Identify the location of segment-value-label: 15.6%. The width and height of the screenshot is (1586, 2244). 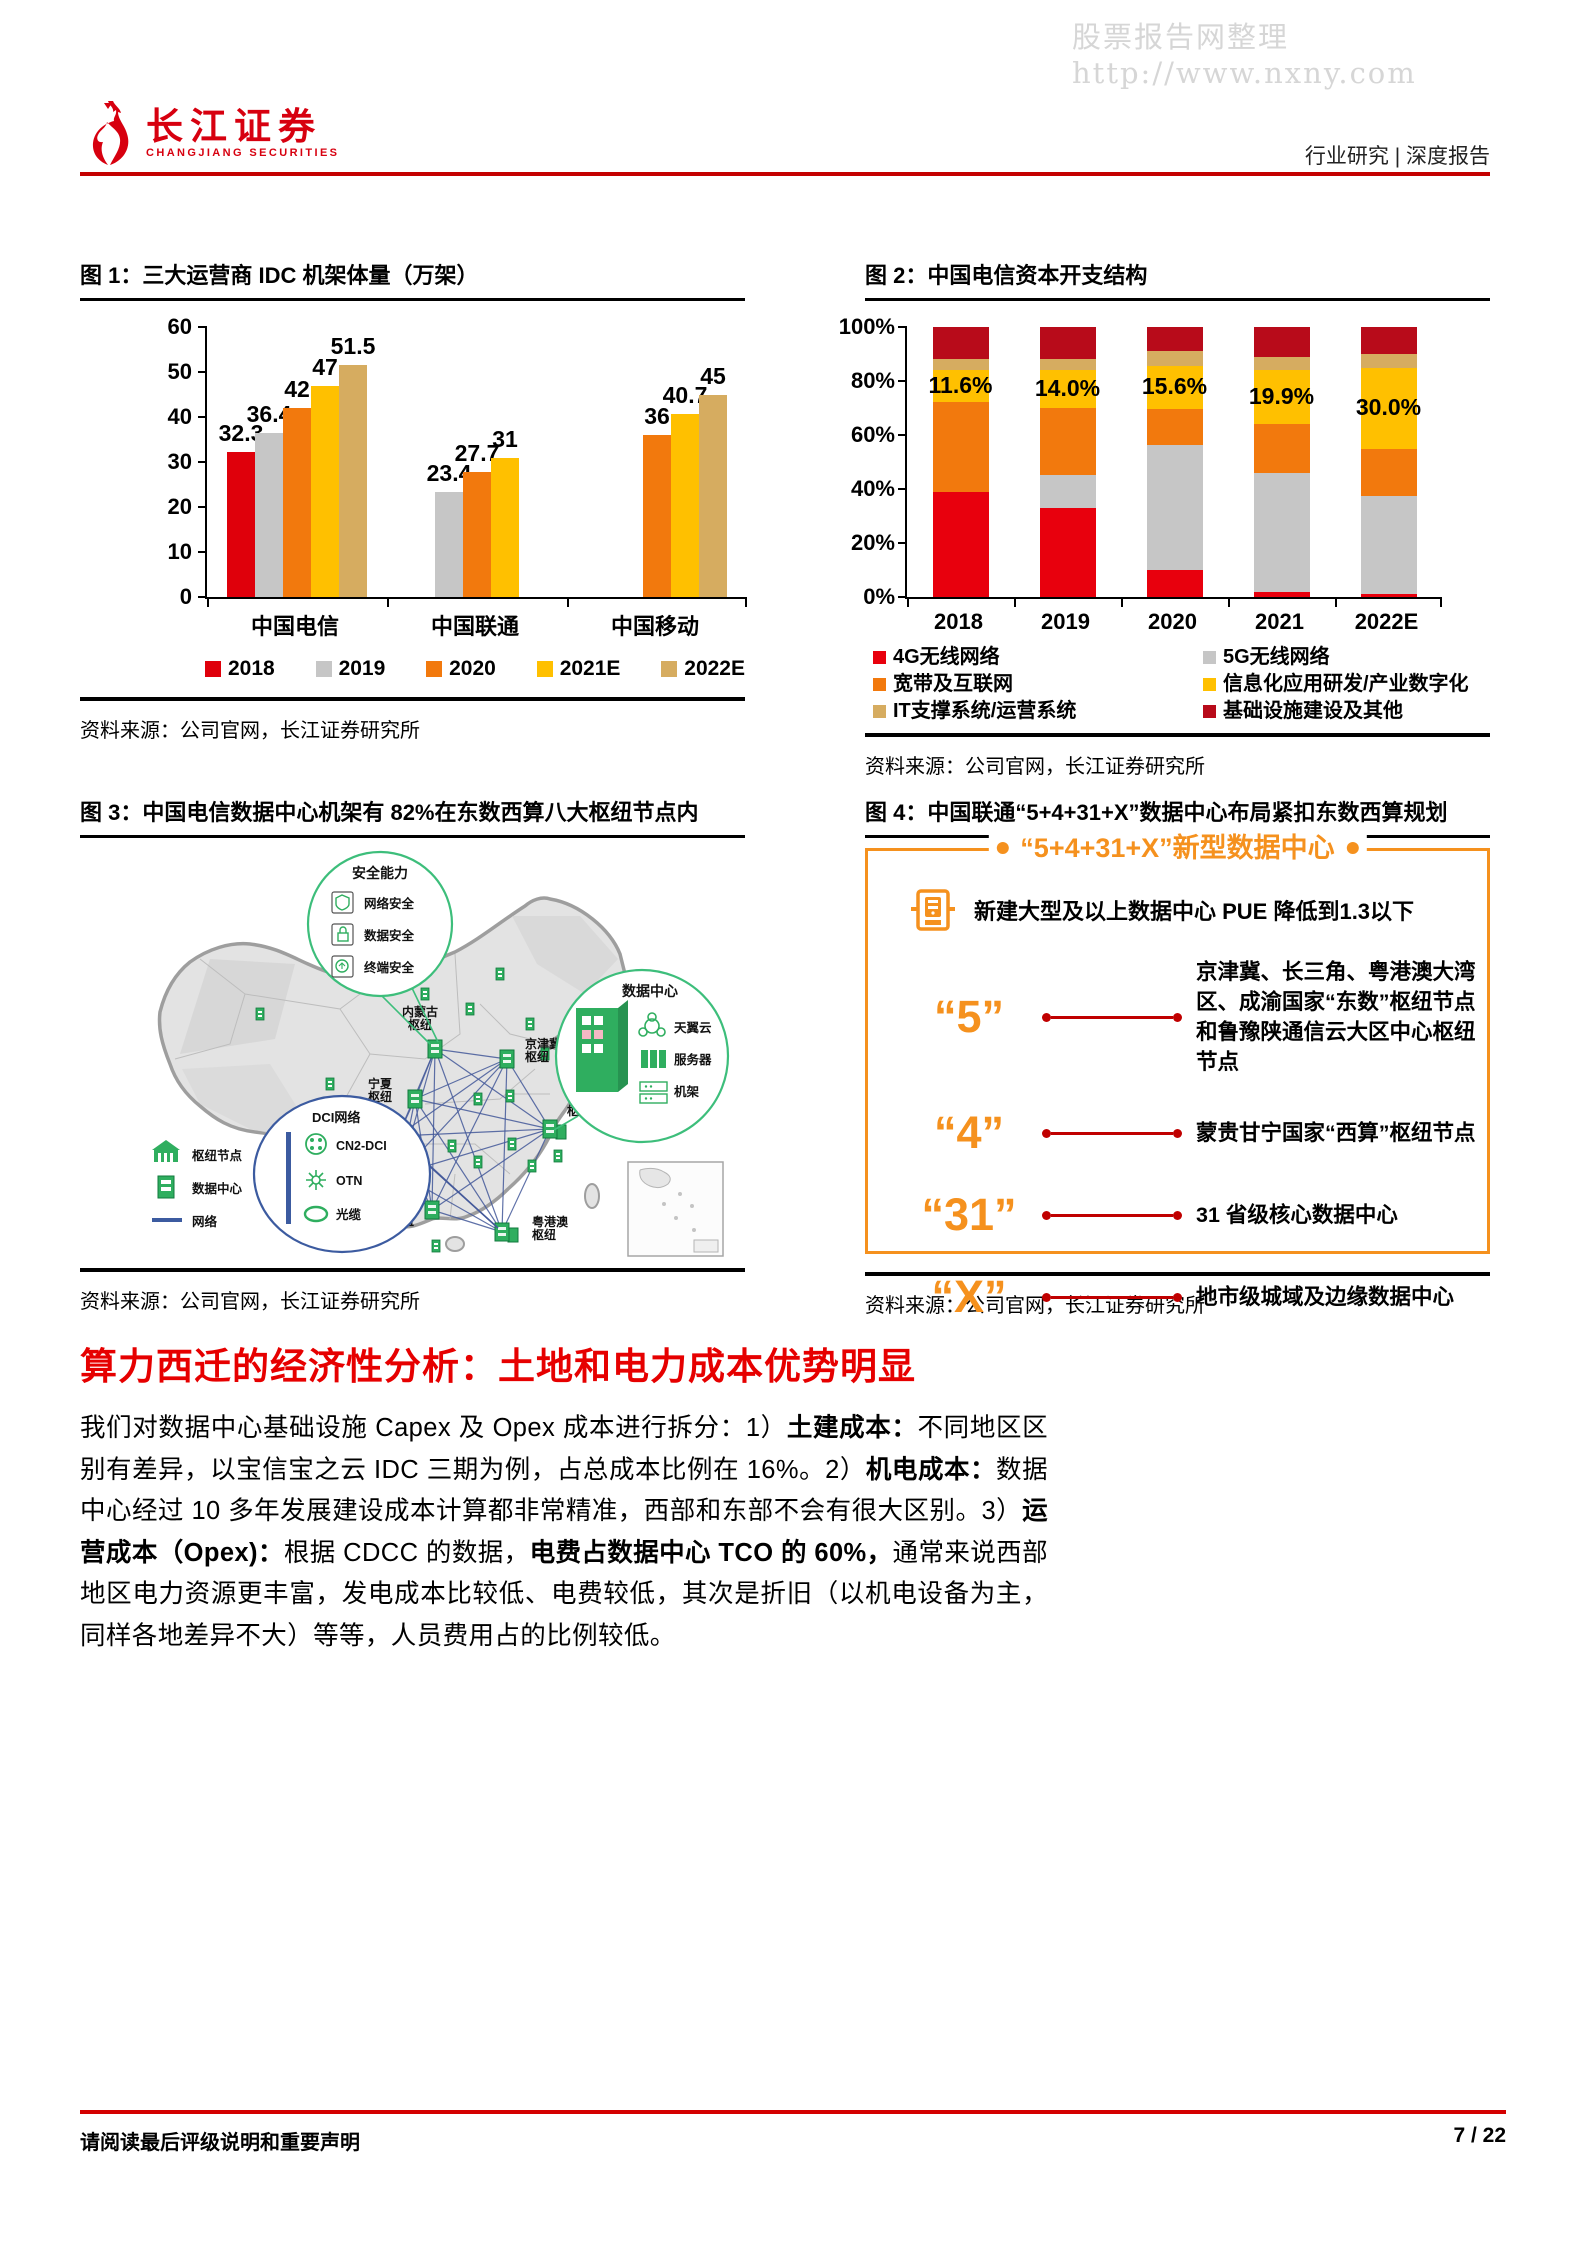
(1174, 386).